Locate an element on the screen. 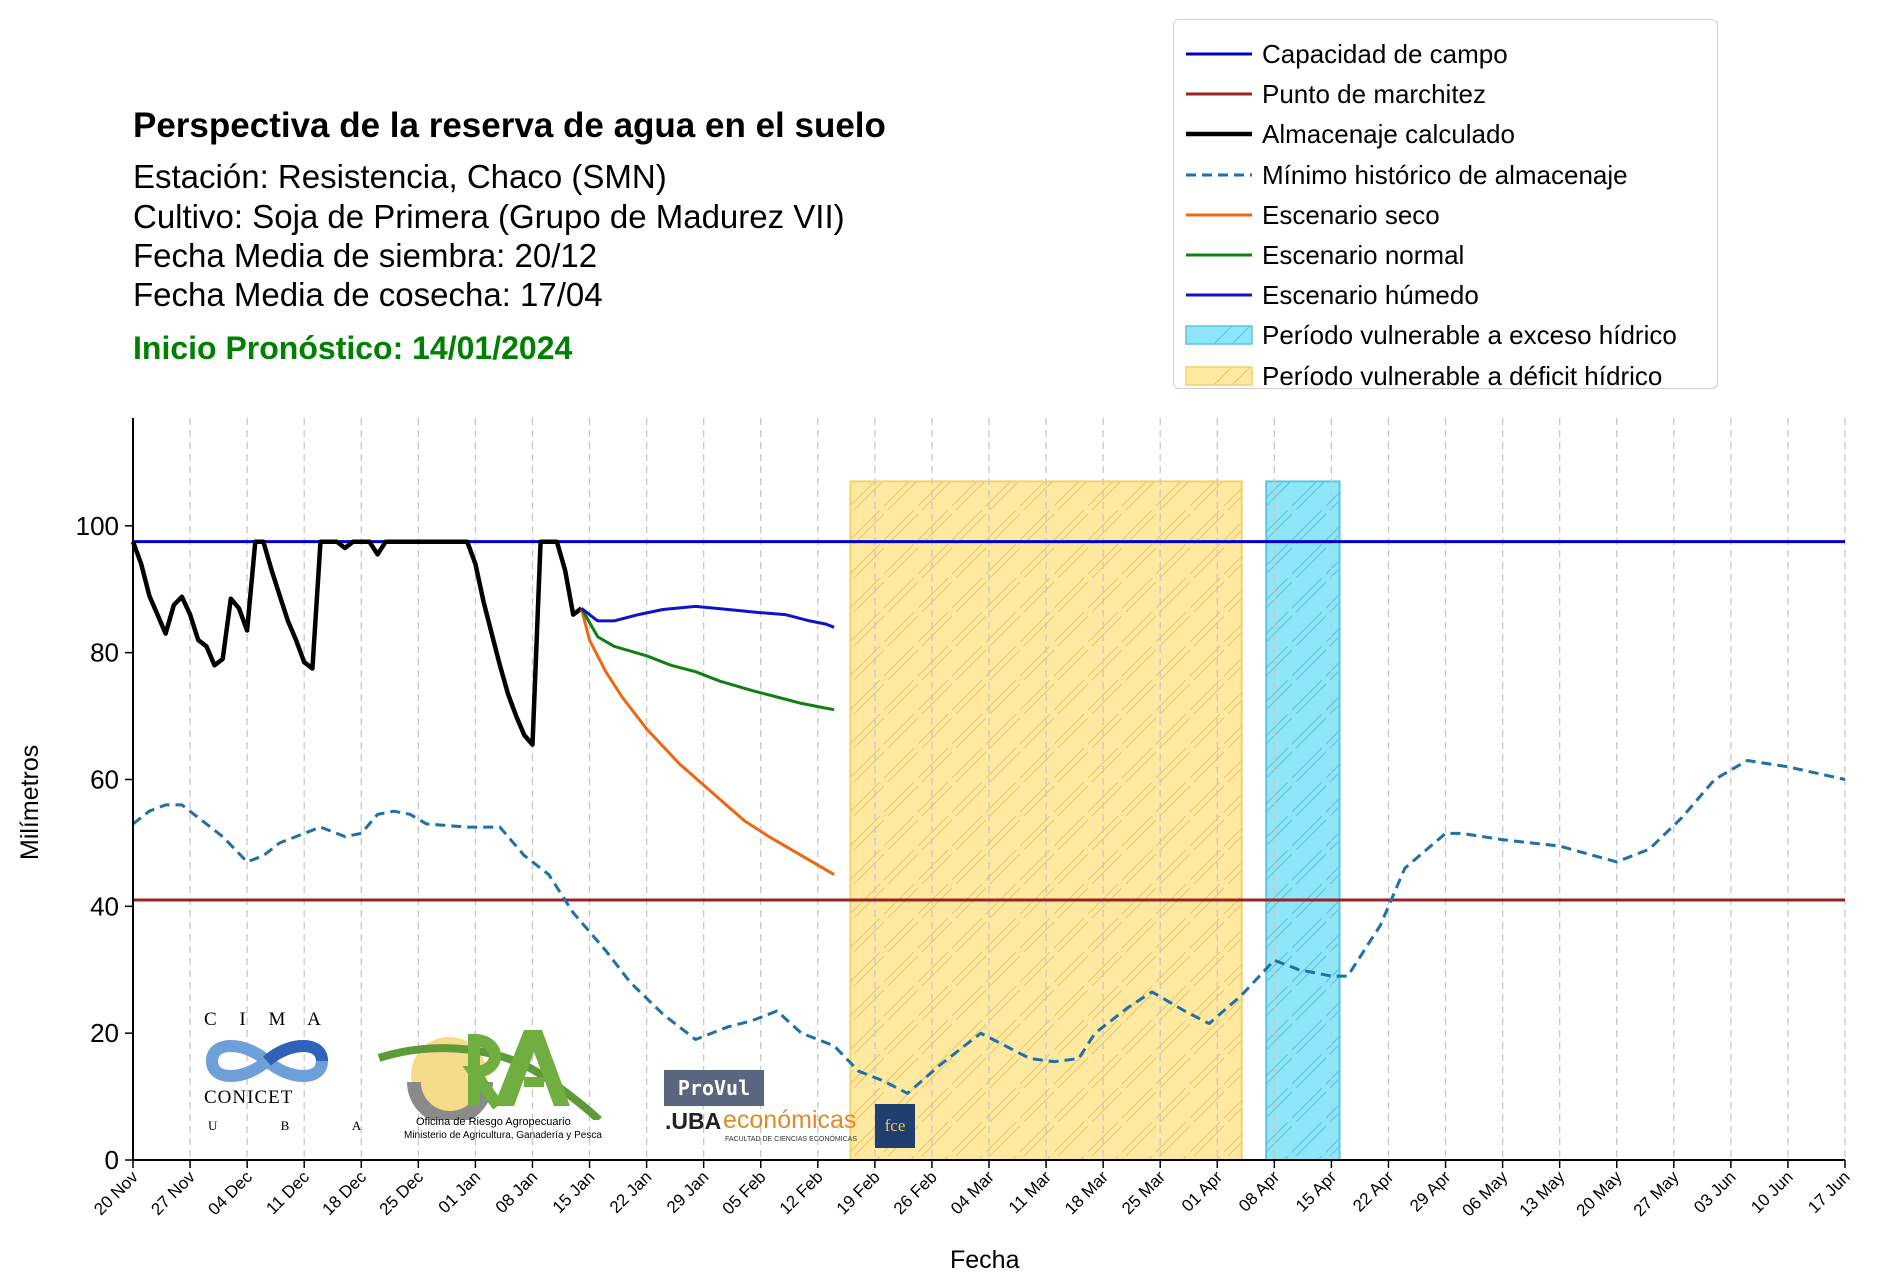 Image resolution: width=1879 pixels, height=1288 pixels. legend-label: Mínimo histórico de almacenaje is located at coordinates (1445, 174).